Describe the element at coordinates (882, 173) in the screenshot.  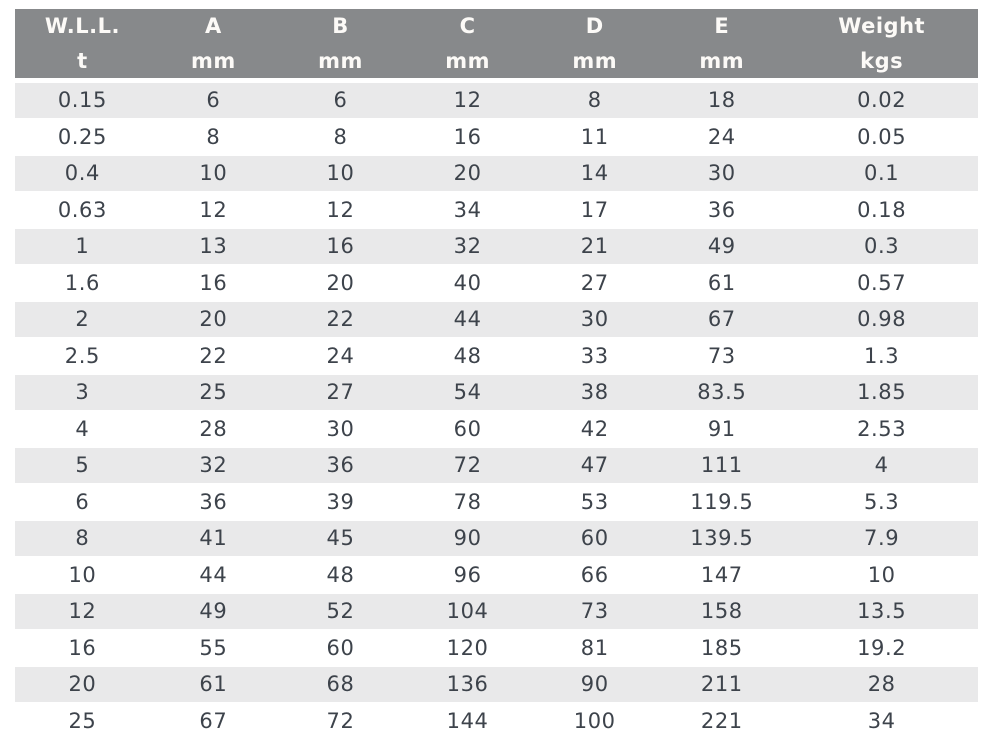
I see `table-cell: 0.1` at that location.